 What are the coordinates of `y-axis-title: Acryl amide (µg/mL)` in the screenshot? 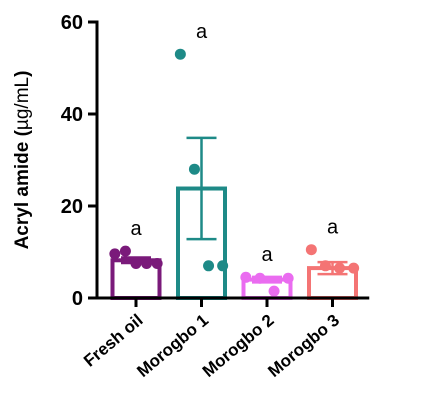 It's located at (22, 160).